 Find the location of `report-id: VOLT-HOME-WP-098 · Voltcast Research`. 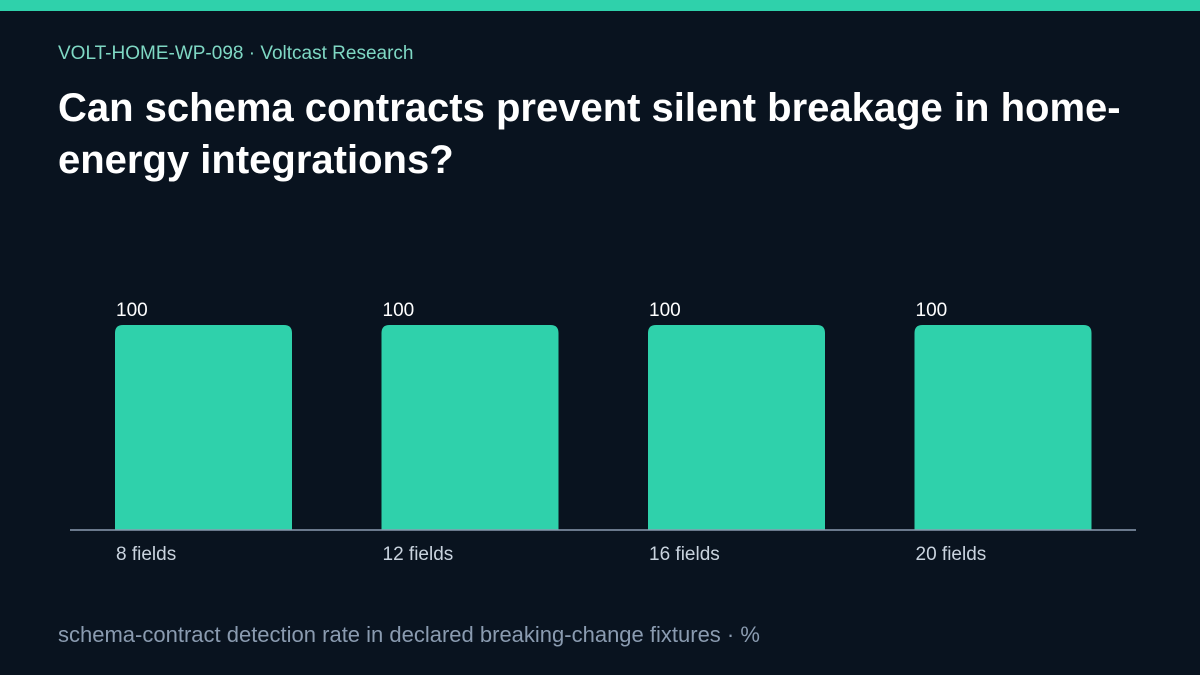

report-id: VOLT-HOME-WP-098 · Voltcast Research is located at coordinates (236, 53).